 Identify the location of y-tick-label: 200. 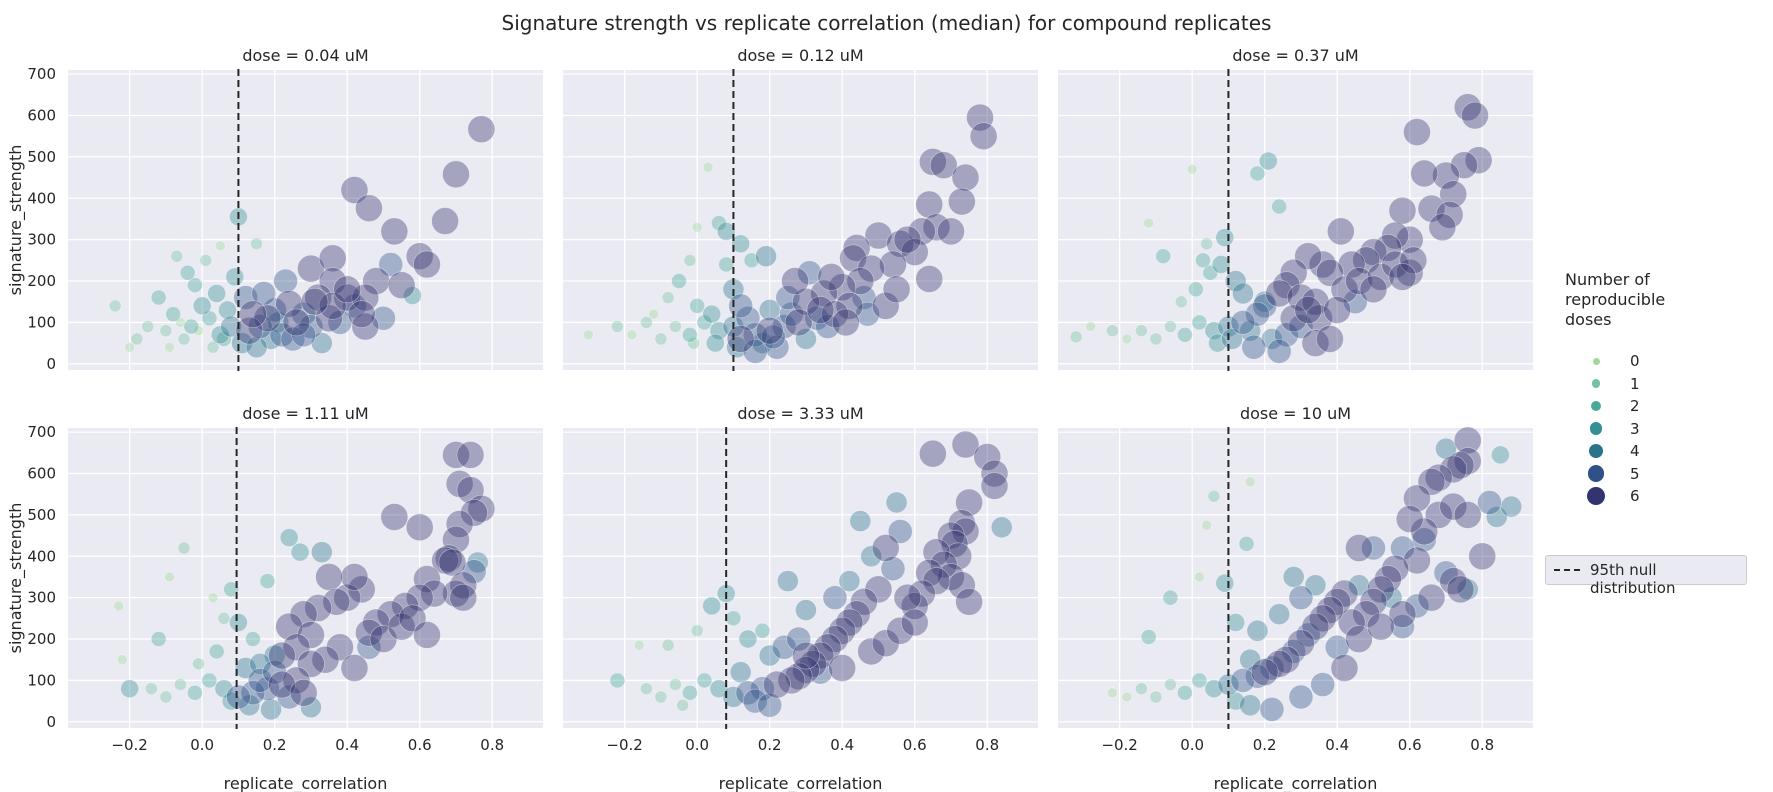
(41, 281).